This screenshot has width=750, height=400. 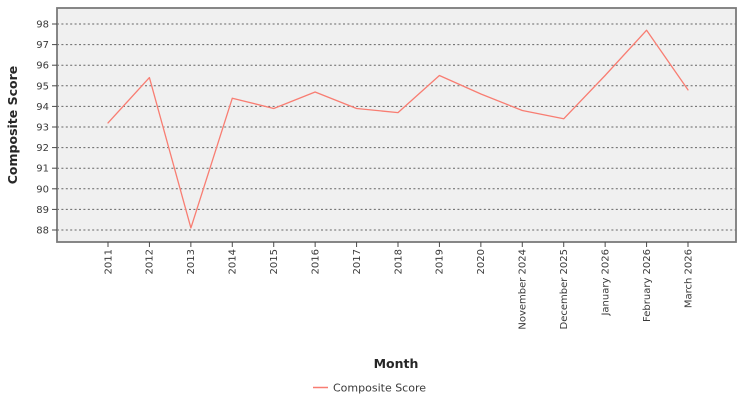 I want to click on y-tick-label: 93, so click(x=42, y=128).